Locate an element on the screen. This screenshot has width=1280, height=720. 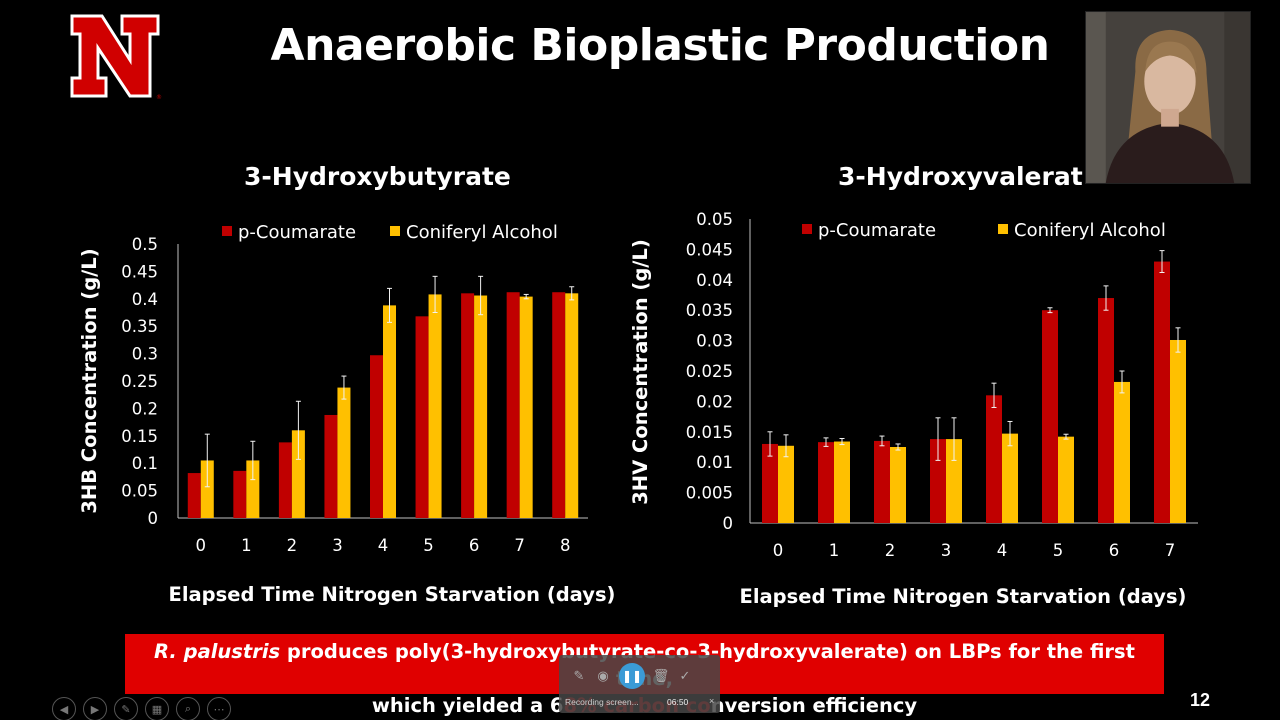
y-tick-label: 0.15 is located at coordinates (139, 436).